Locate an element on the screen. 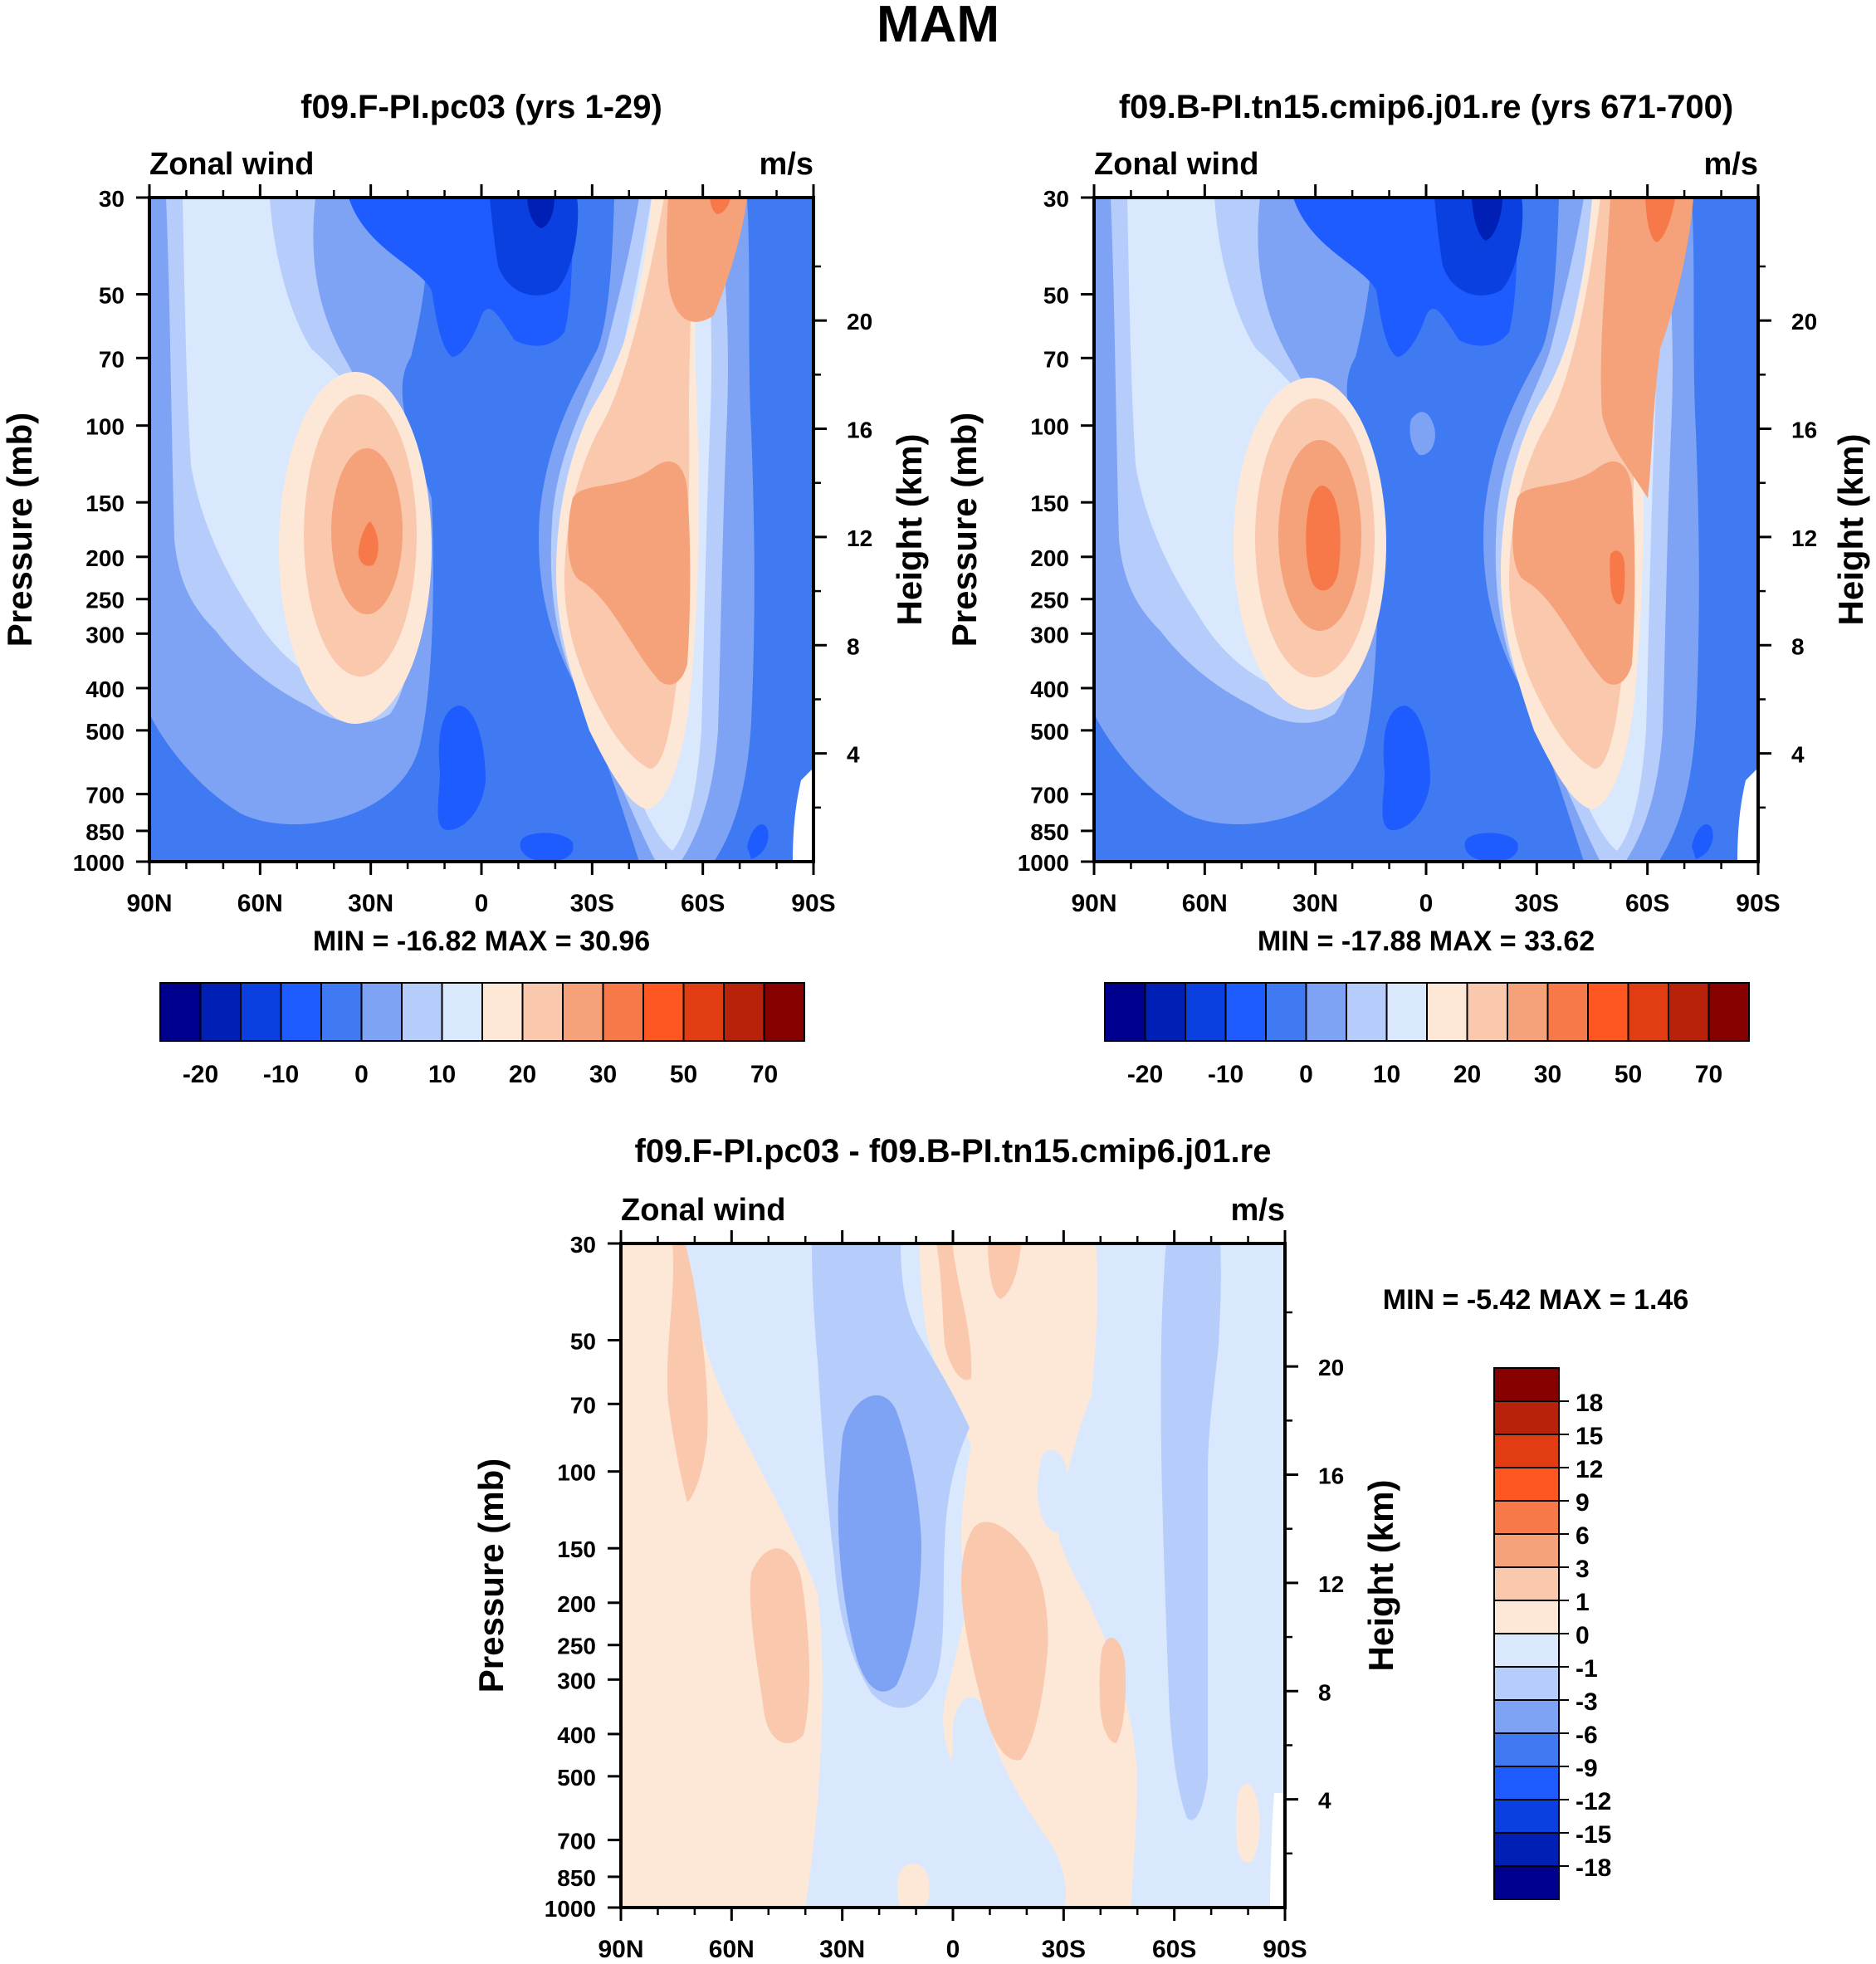 The height and width of the screenshot is (1964, 1876). y-tick-label: 30 is located at coordinates (583, 1245).